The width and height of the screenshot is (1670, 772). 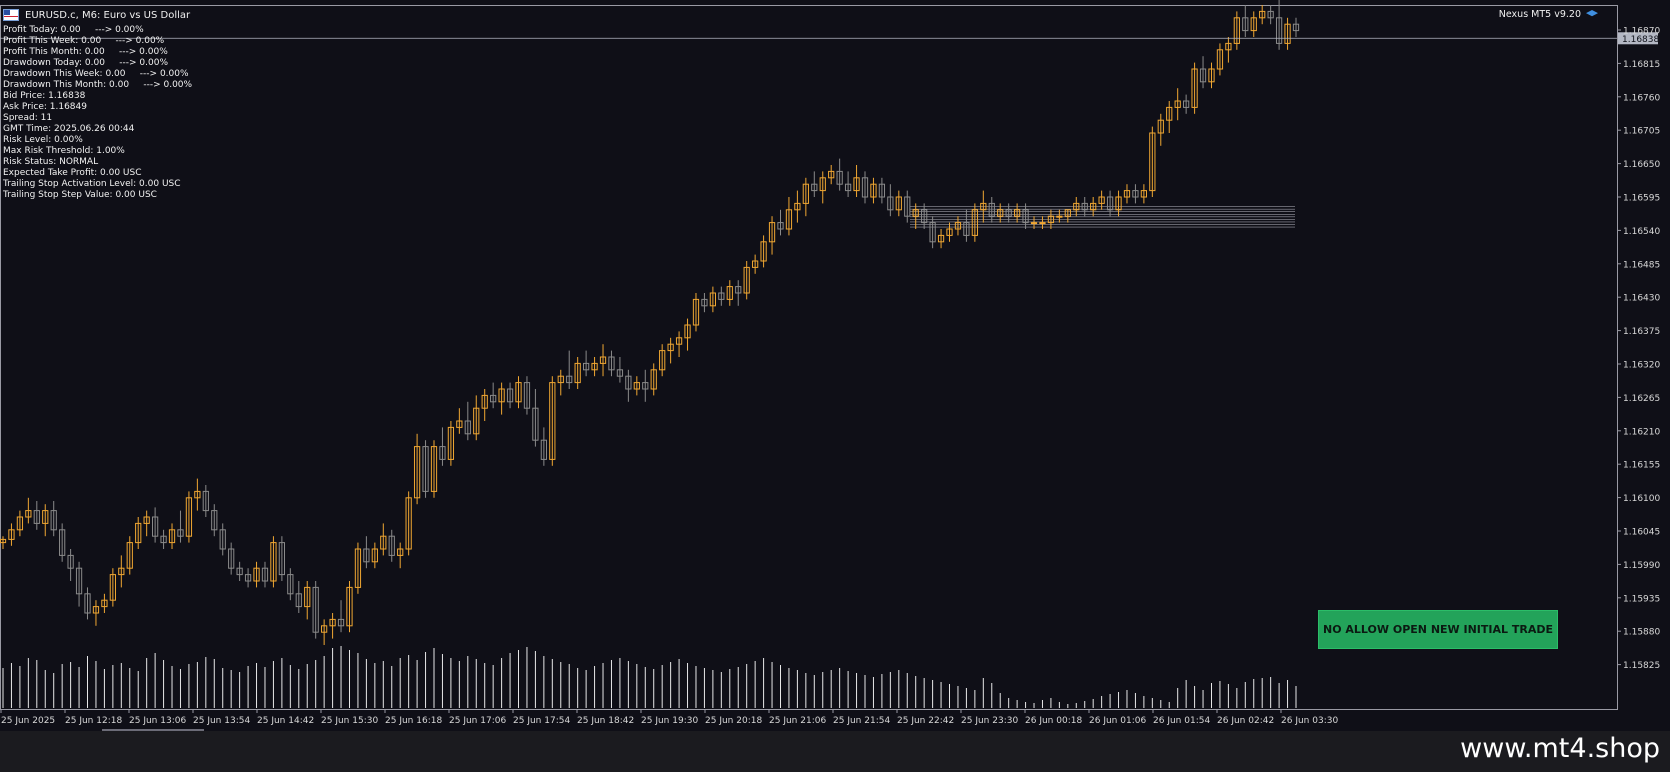 What do you see at coordinates (1641, 432) in the screenshot?
I see `y-tick-label: 1.16210` at bounding box center [1641, 432].